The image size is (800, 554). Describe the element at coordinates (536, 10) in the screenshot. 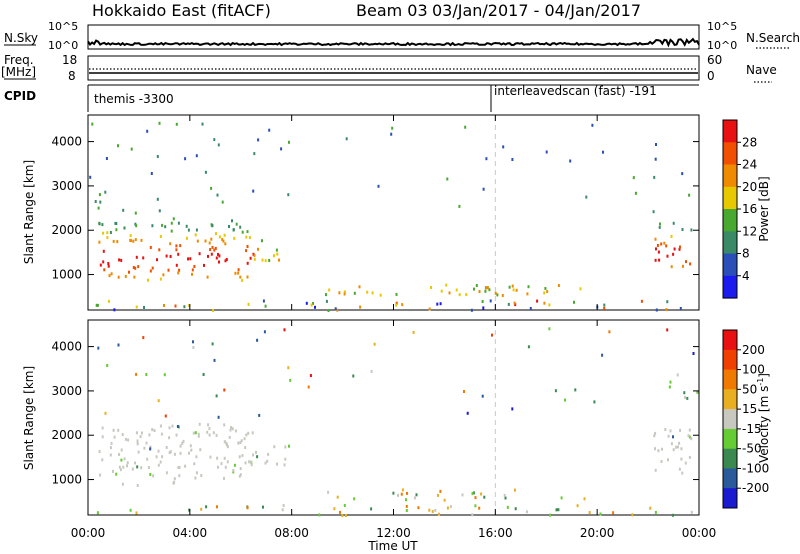

I see `date-range: 03/Jan/2017 - 04/Jan/2017` at that location.